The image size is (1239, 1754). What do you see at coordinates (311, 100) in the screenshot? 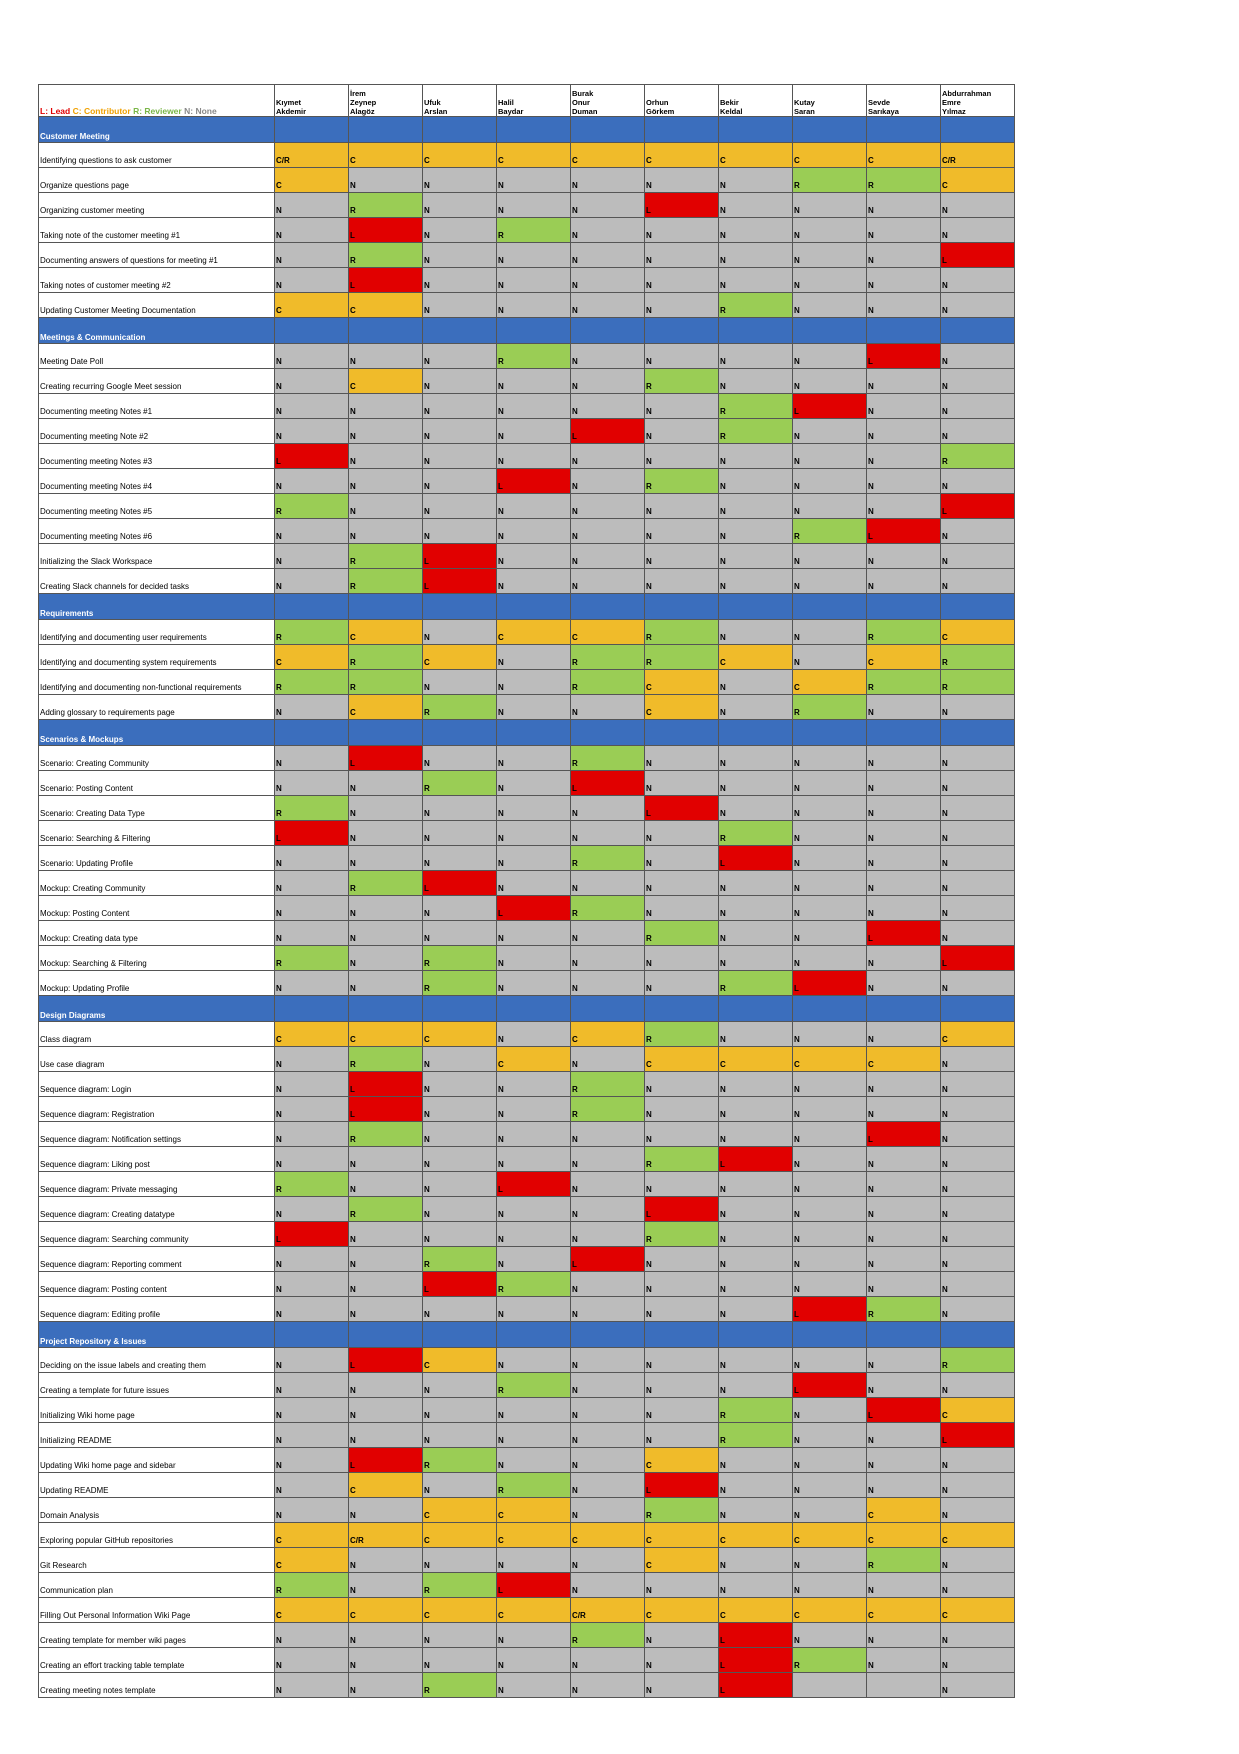
I see `member-header: Kıymet Akdemir` at bounding box center [311, 100].